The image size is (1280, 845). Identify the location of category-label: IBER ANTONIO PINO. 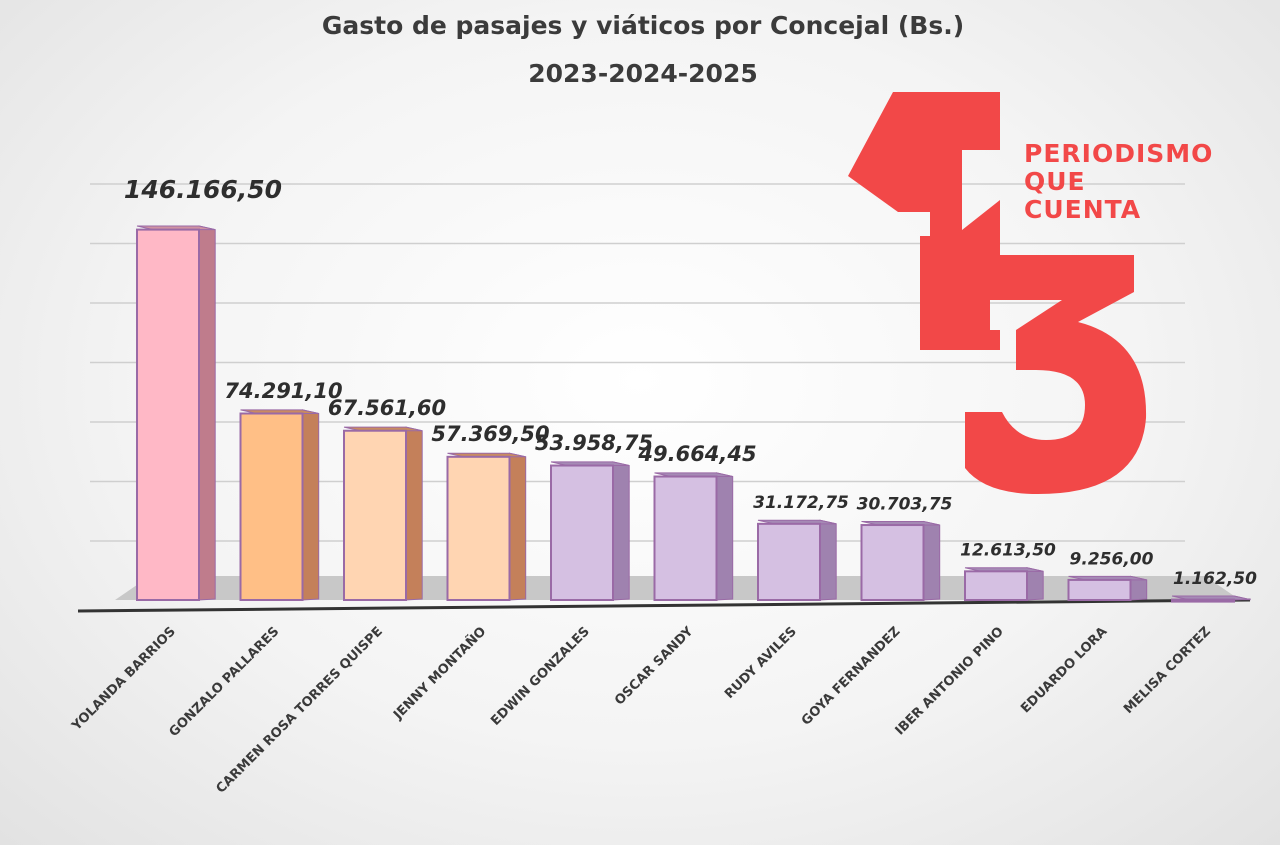
(950, 681).